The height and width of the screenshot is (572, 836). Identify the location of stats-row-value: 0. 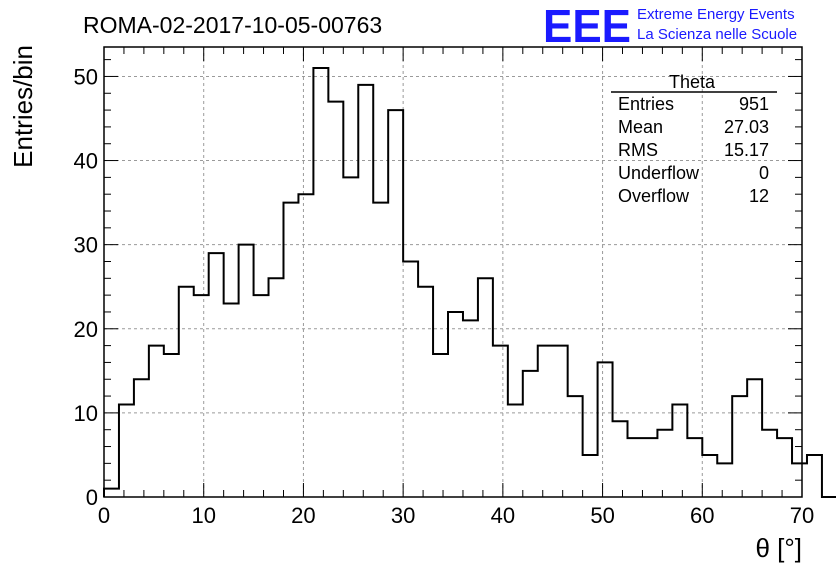
(764, 173).